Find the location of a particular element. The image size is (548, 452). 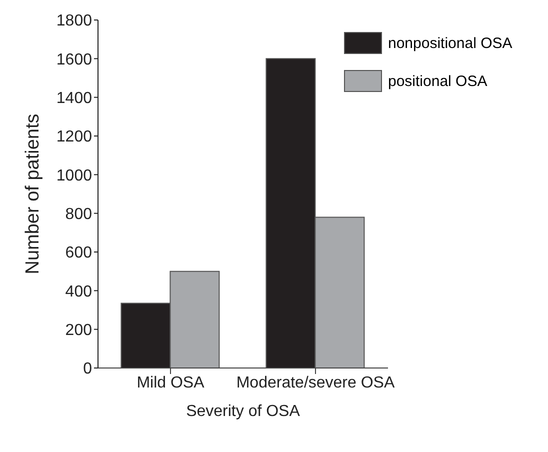

y-tick-label: 1000 is located at coordinates (74, 175).